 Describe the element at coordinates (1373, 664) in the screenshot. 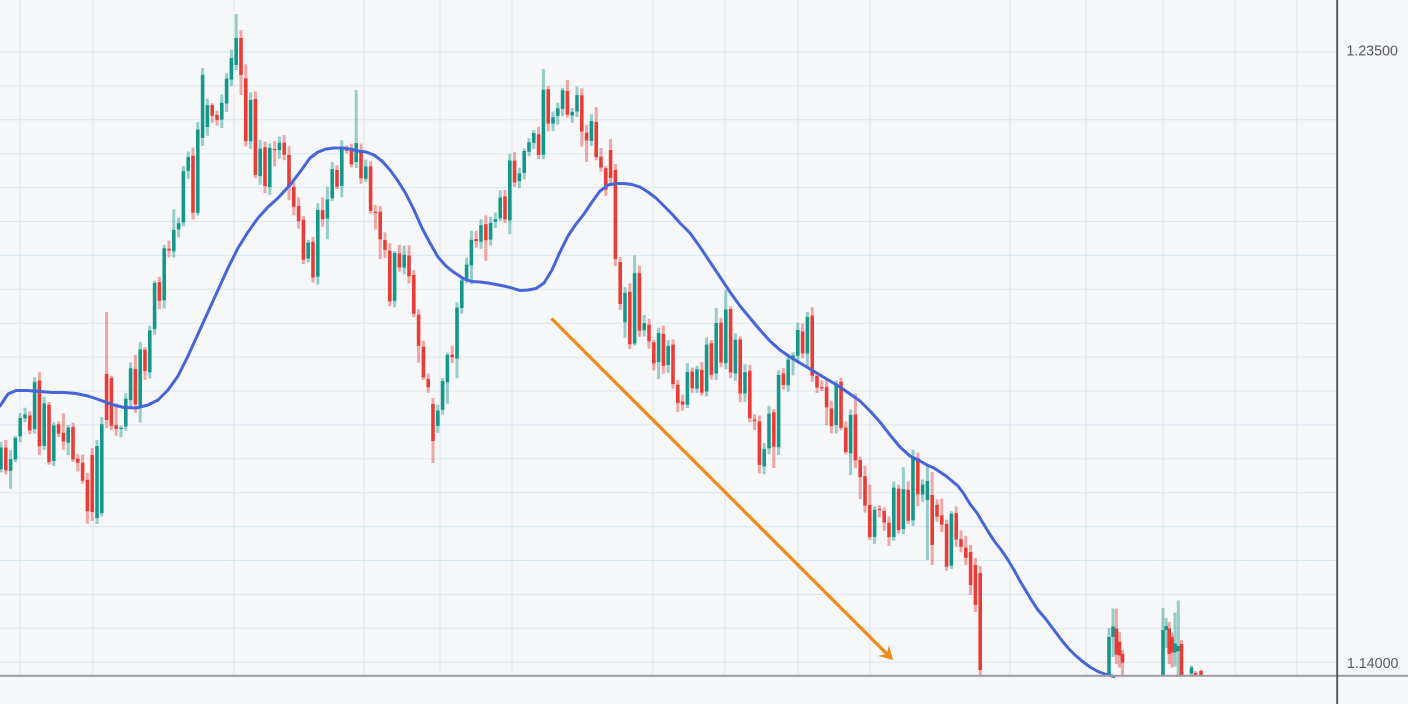

I see `svg-text: 1.14000` at that location.